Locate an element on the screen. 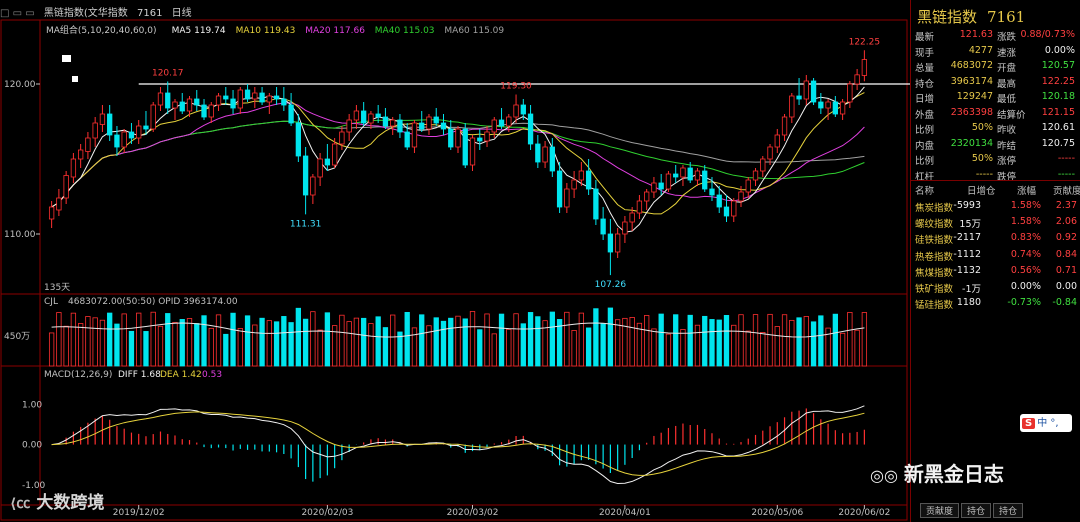 The width and height of the screenshot is (1080, 522). contribution-row: 锰硅指数 1180 -0.73% -0.84 is located at coordinates (995, 305).